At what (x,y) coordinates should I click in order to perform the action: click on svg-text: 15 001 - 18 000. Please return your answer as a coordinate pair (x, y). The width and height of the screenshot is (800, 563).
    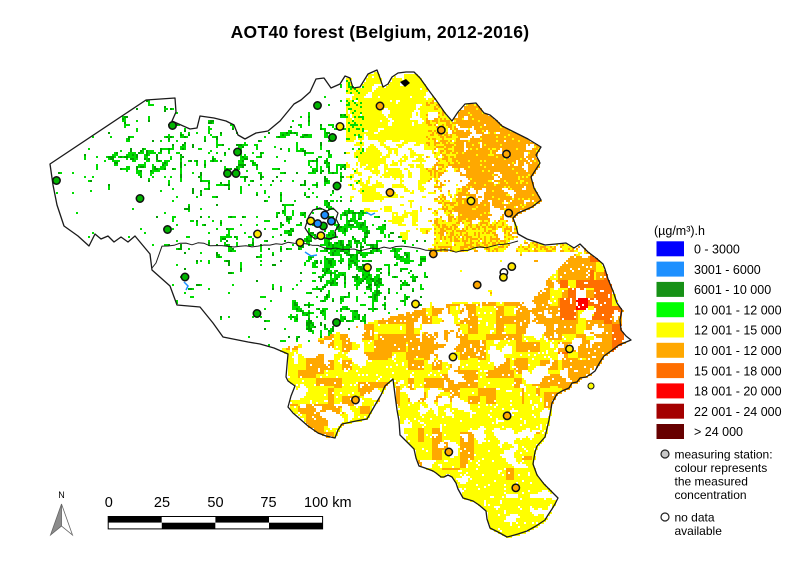
    Looking at the image, I should click on (738, 371).